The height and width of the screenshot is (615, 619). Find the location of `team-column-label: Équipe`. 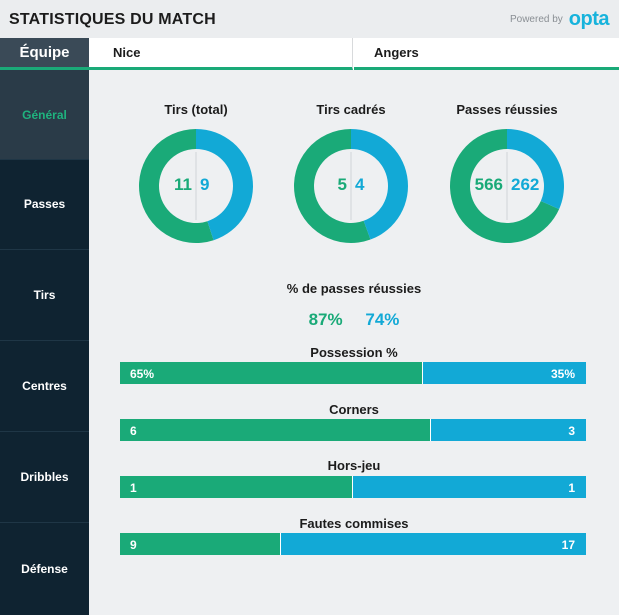

team-column-label: Équipe is located at coordinates (44, 54).